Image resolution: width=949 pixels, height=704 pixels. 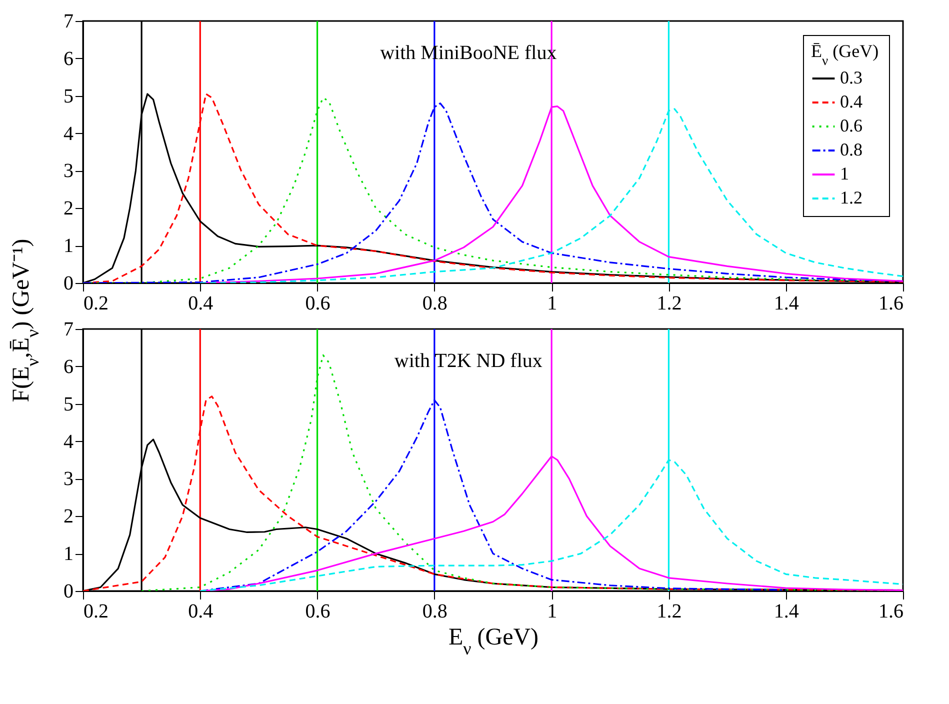 I want to click on legend-title: Ē$_{ν}$ (GeV), so click(x=845, y=54).